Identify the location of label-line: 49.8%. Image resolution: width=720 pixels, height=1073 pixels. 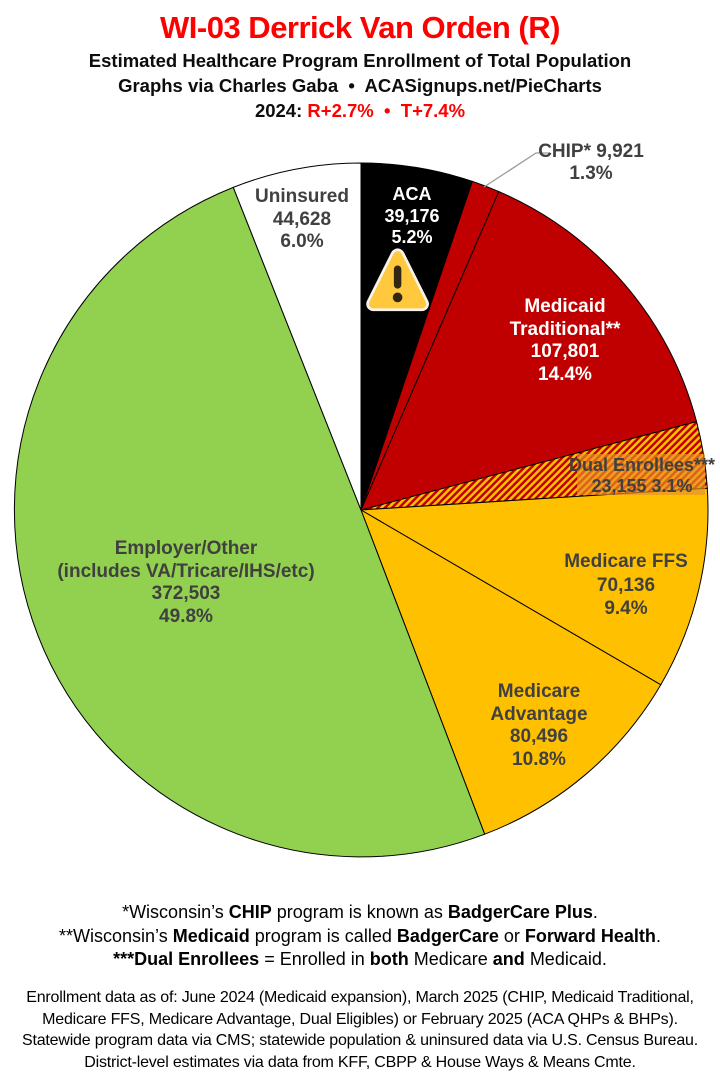
(185, 617).